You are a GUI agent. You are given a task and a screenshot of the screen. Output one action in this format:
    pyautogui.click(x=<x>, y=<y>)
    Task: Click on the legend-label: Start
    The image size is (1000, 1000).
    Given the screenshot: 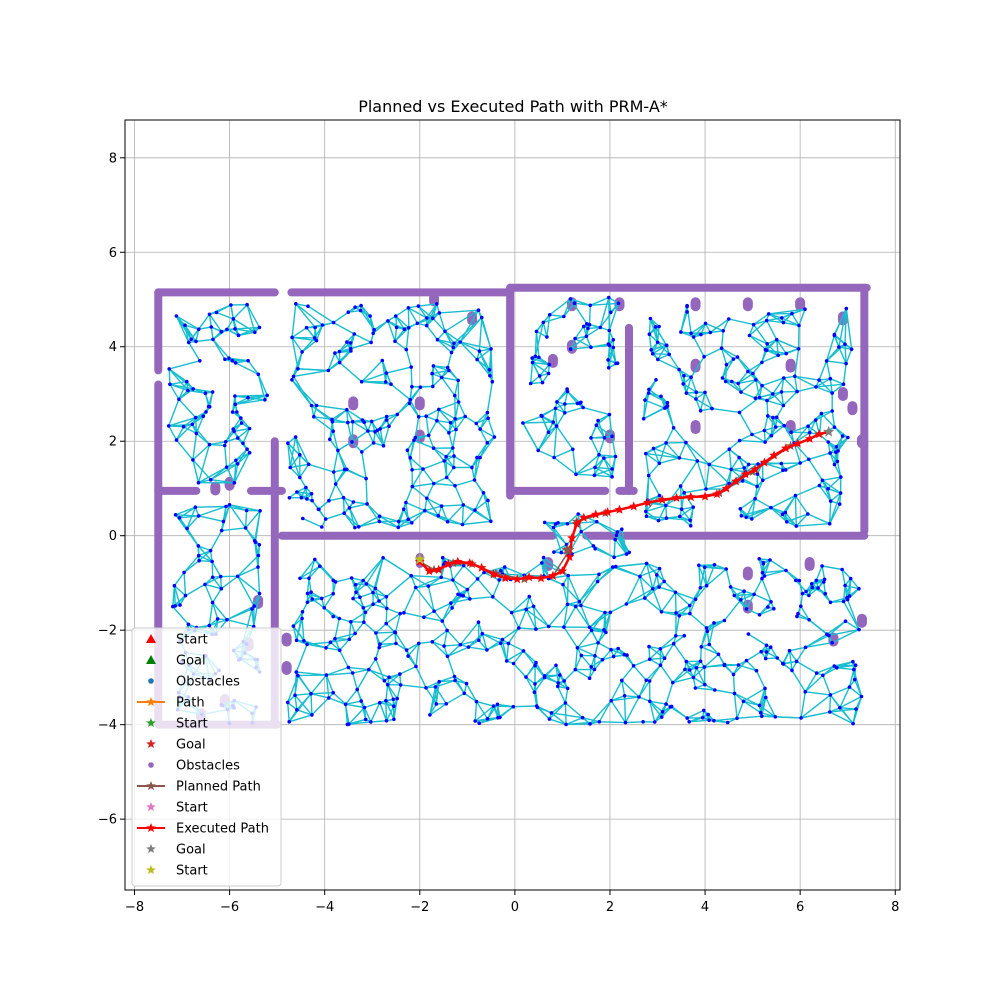 What is the action you would take?
    pyautogui.click(x=192, y=724)
    